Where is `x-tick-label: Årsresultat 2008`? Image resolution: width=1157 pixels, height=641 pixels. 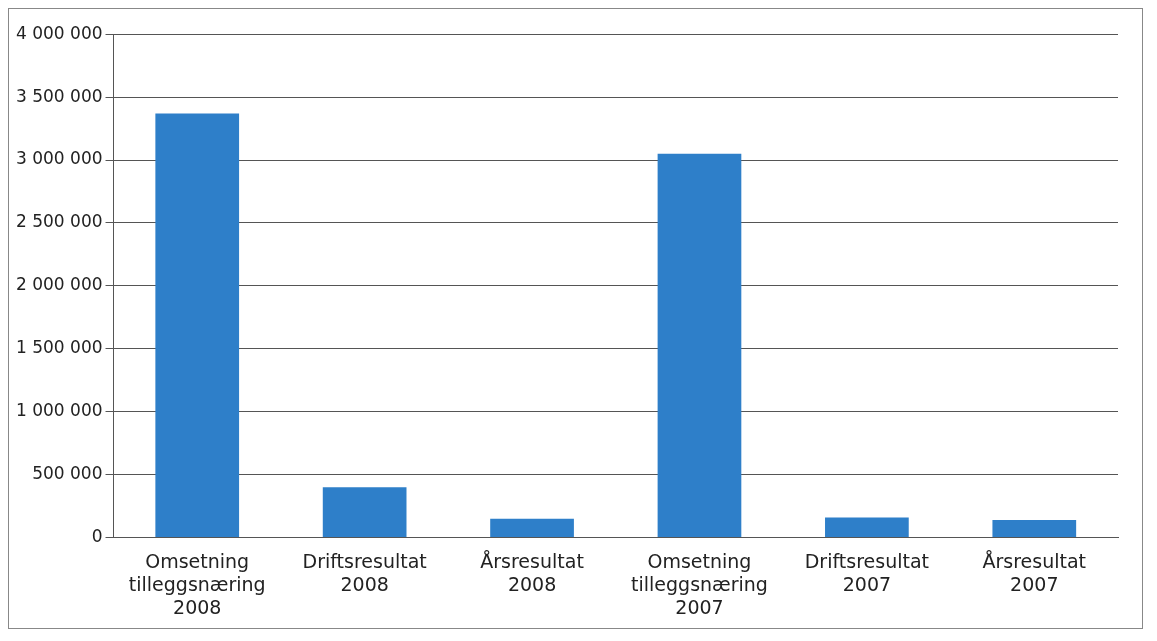
x-tick-label: Årsresultat 2008 is located at coordinates (532, 572).